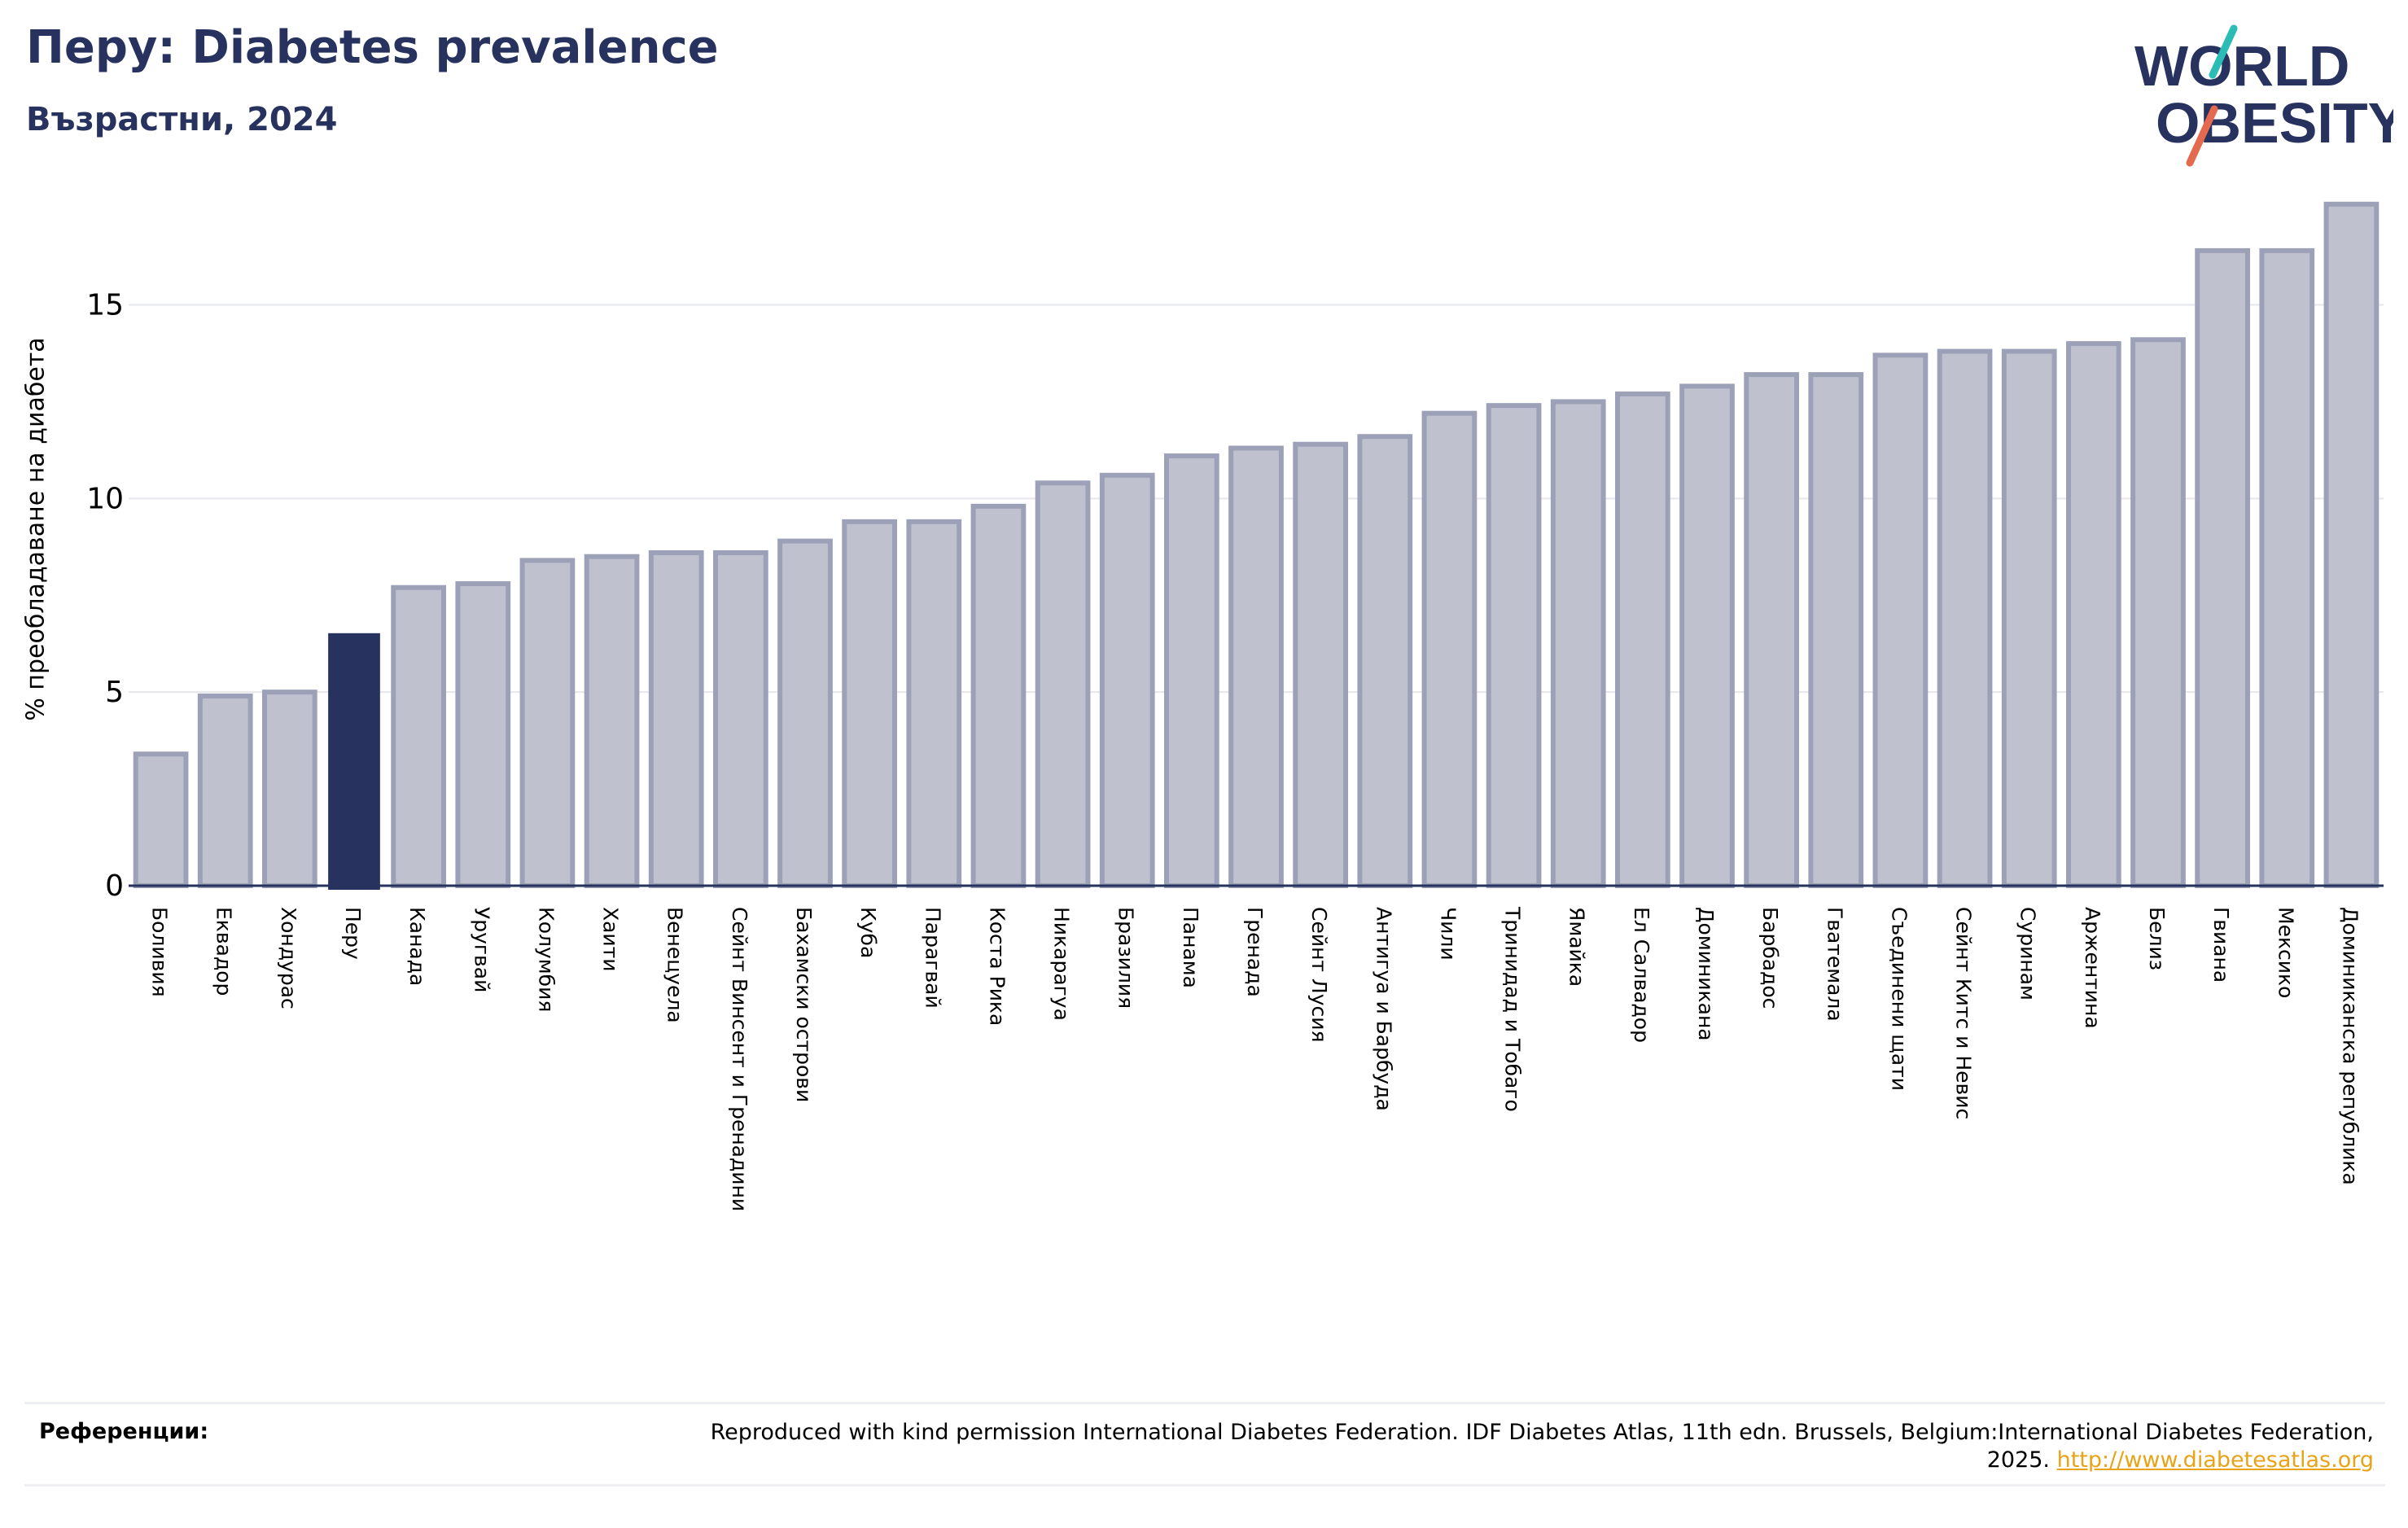 The width and height of the screenshot is (2408, 1528). Describe the element at coordinates (105, 595) in the screenshot. I see `y-ticks: 0 5 10 15` at that location.